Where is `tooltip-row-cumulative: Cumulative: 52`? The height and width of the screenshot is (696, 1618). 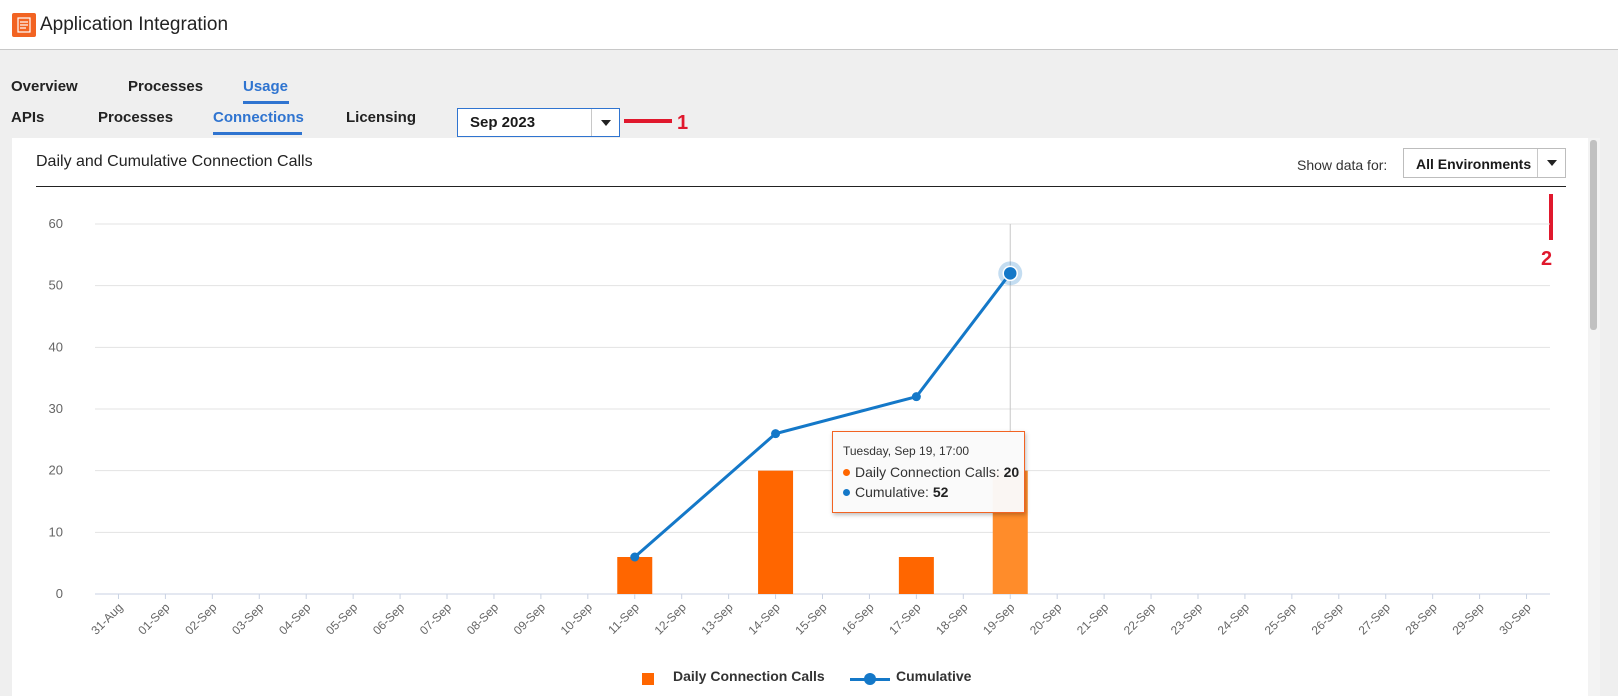 tooltip-row-cumulative: Cumulative: 52 is located at coordinates (895, 492).